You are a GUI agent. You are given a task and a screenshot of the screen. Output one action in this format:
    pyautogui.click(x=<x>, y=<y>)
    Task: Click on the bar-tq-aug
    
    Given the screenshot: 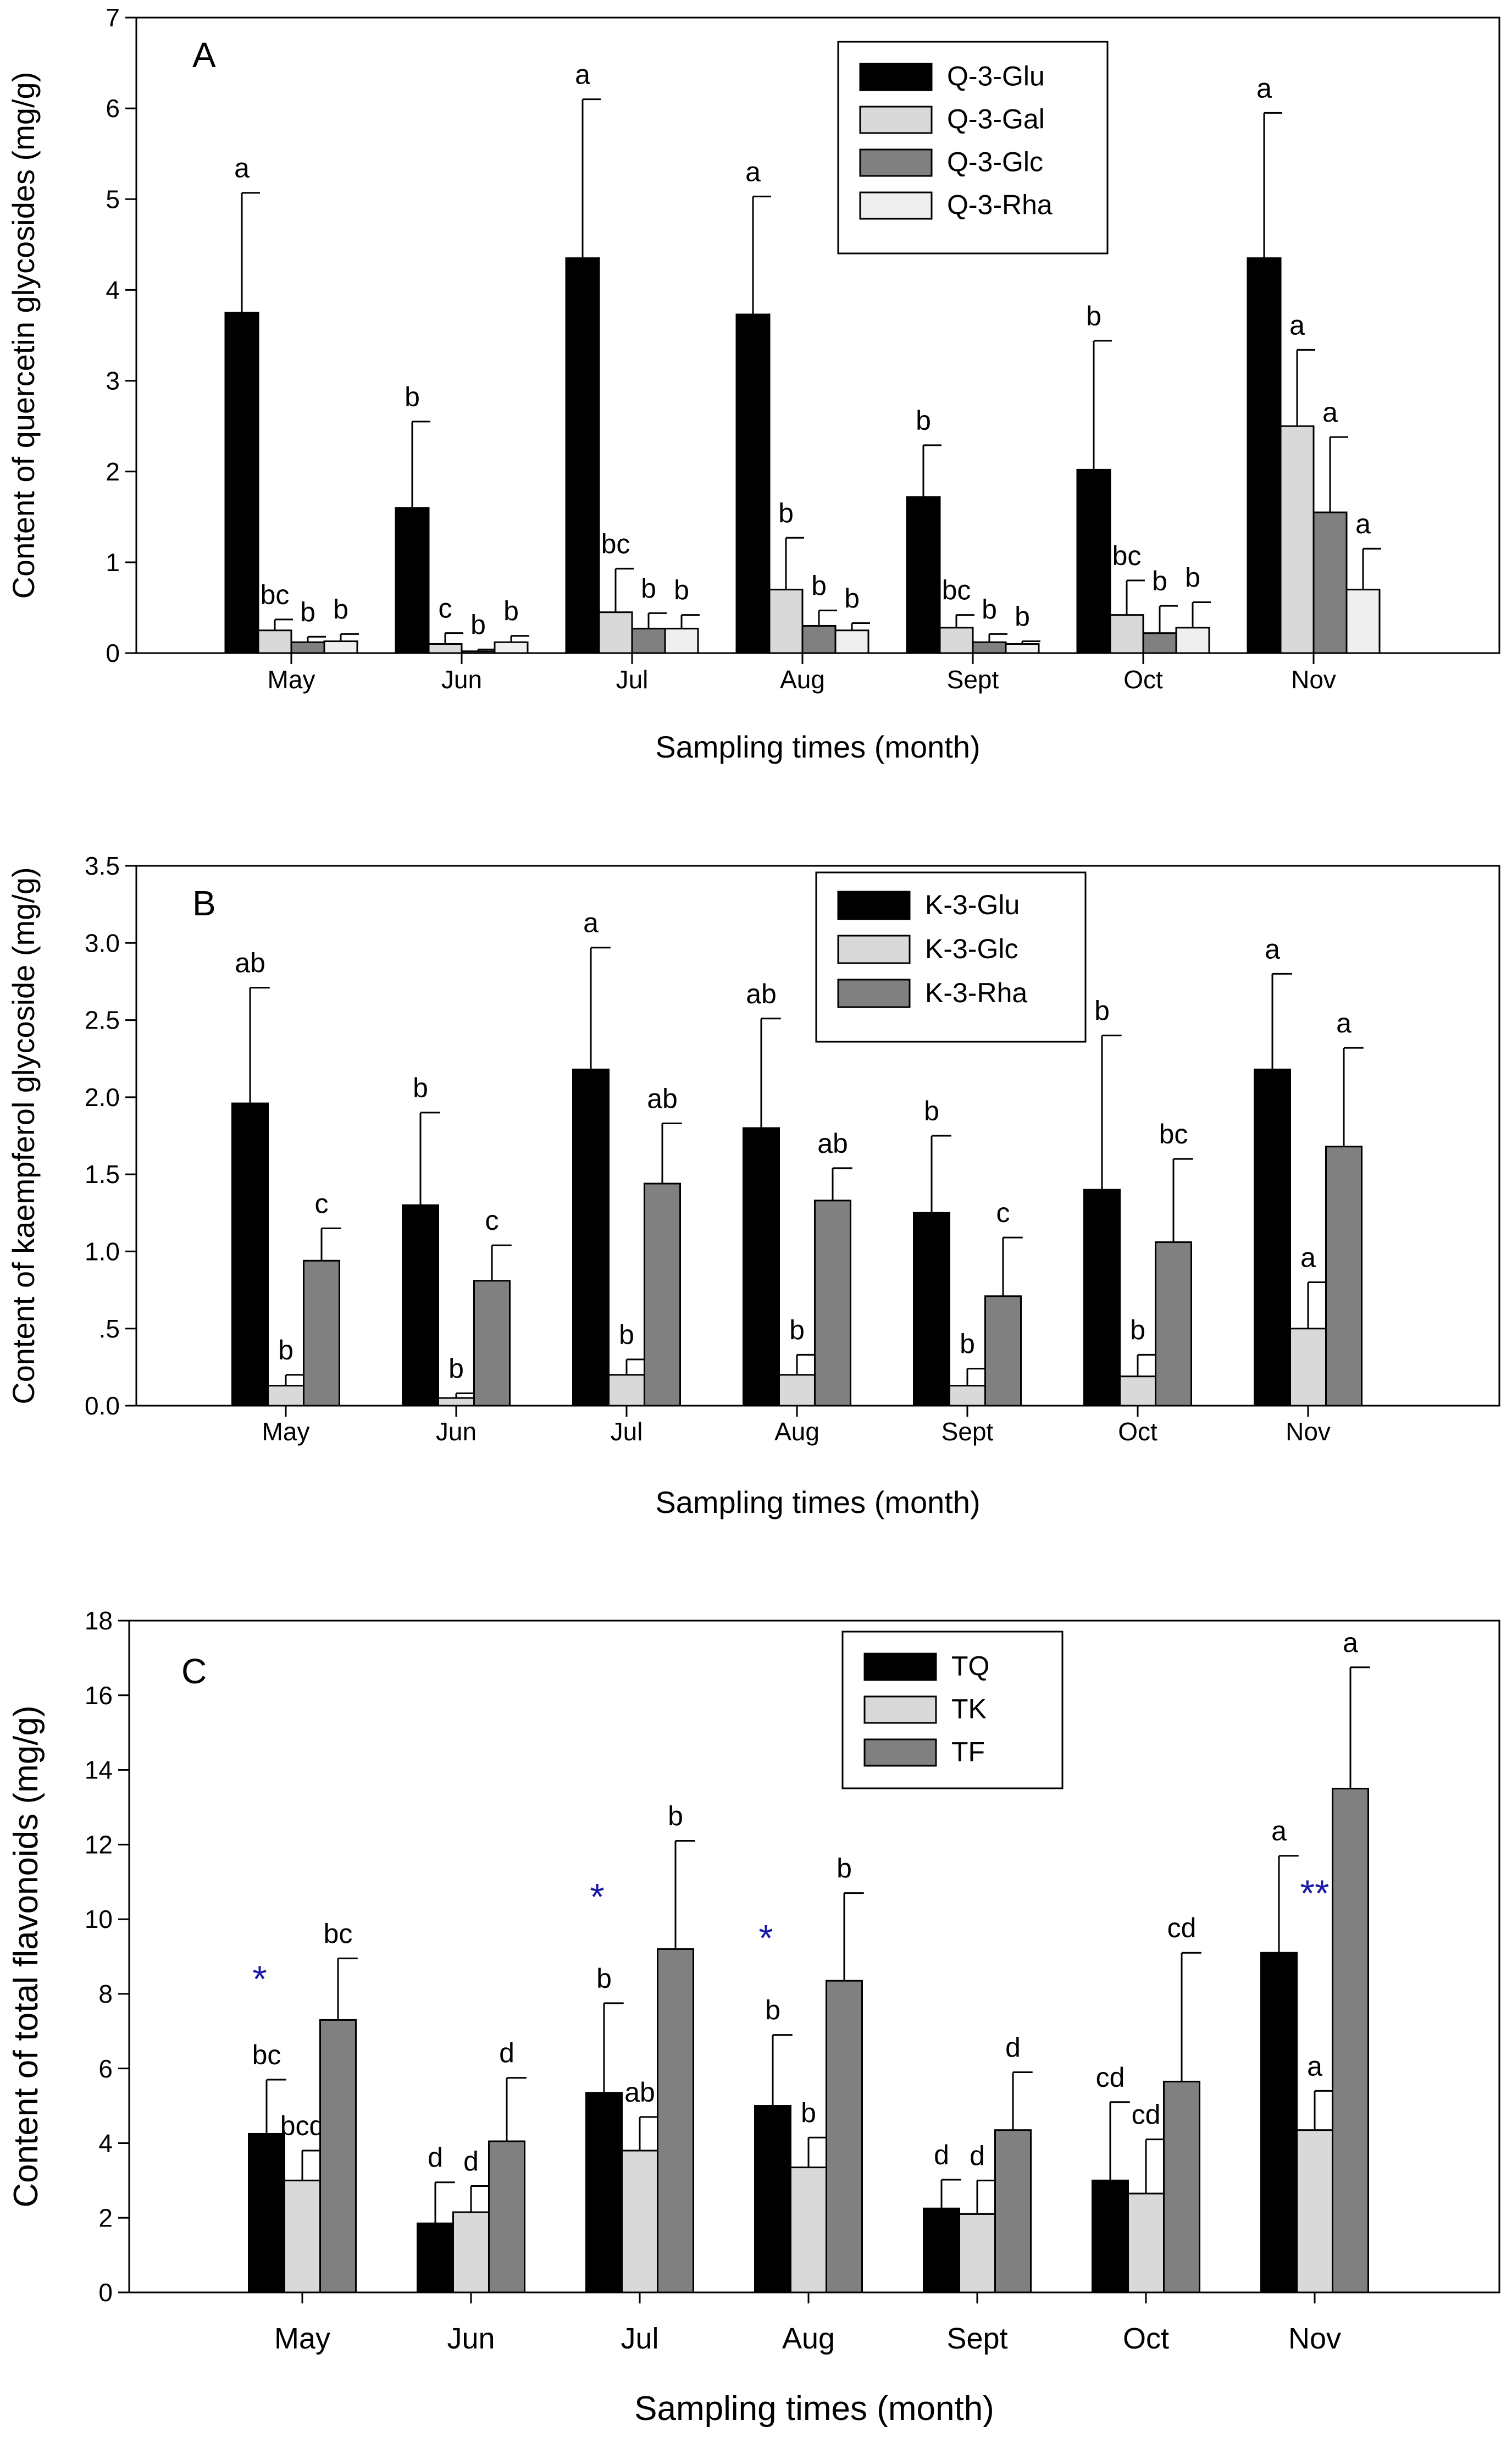 What is the action you would take?
    pyautogui.click(x=772, y=2199)
    